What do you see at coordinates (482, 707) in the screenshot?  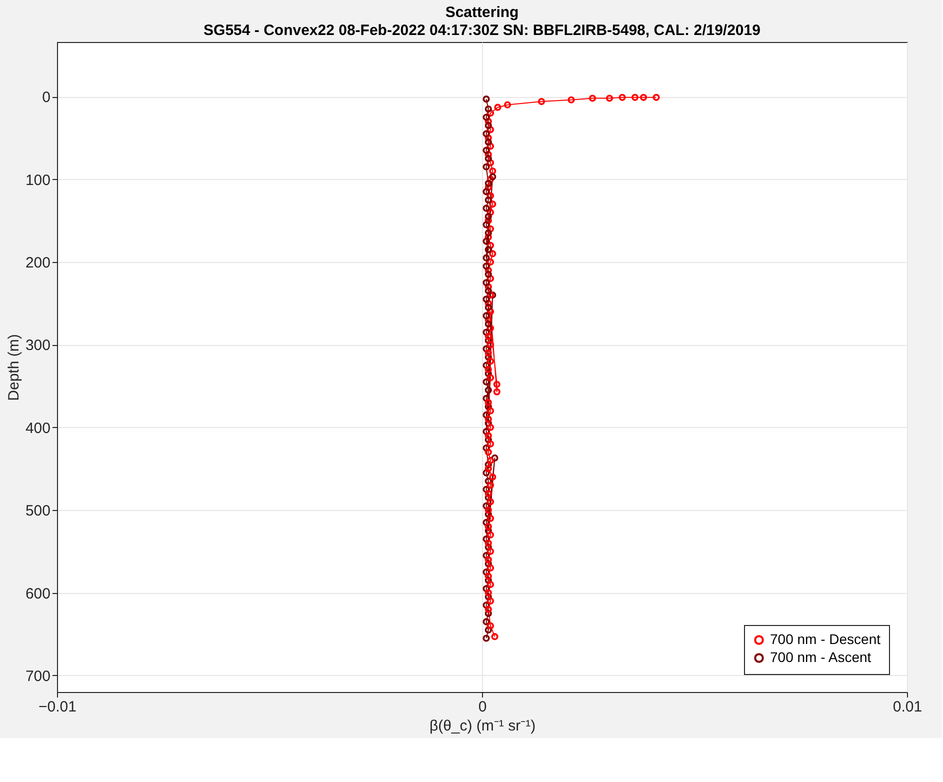 I see `x-tick-label: 0` at bounding box center [482, 707].